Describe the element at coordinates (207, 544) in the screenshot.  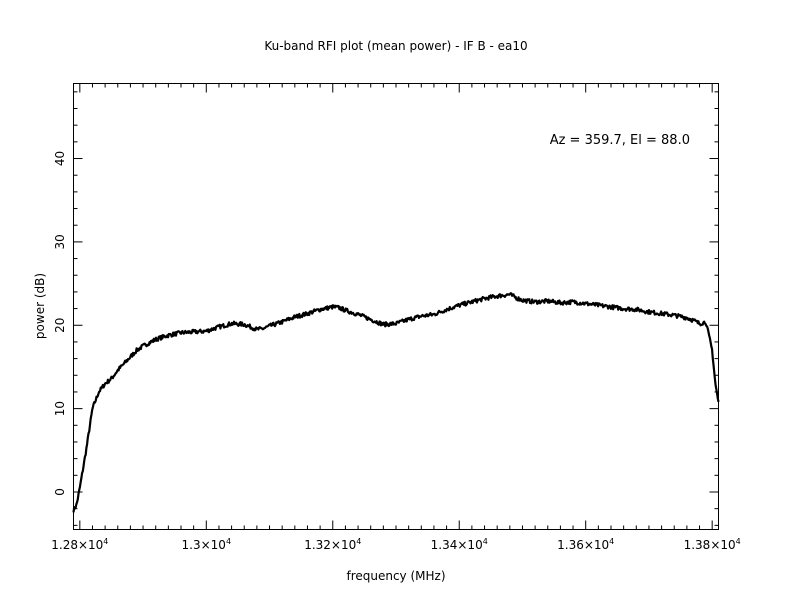
I see `x-tick-label: 1.3×104` at that location.